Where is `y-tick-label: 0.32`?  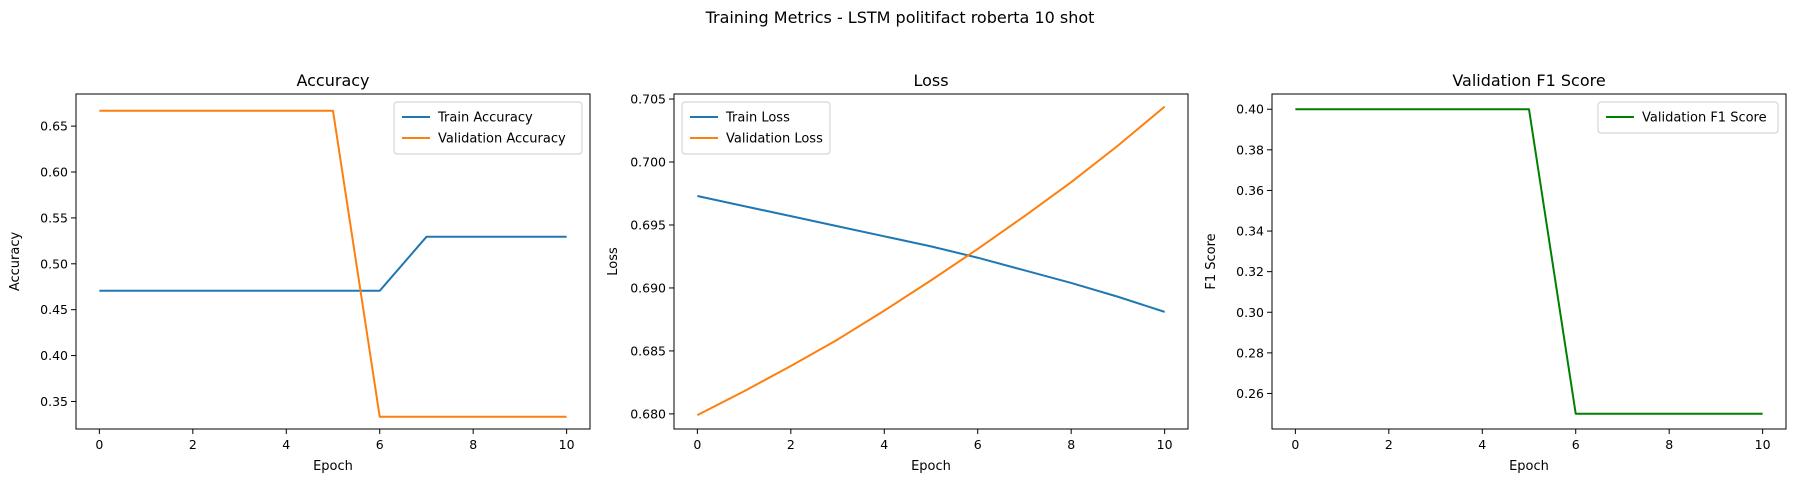
y-tick-label: 0.32 is located at coordinates (1250, 271).